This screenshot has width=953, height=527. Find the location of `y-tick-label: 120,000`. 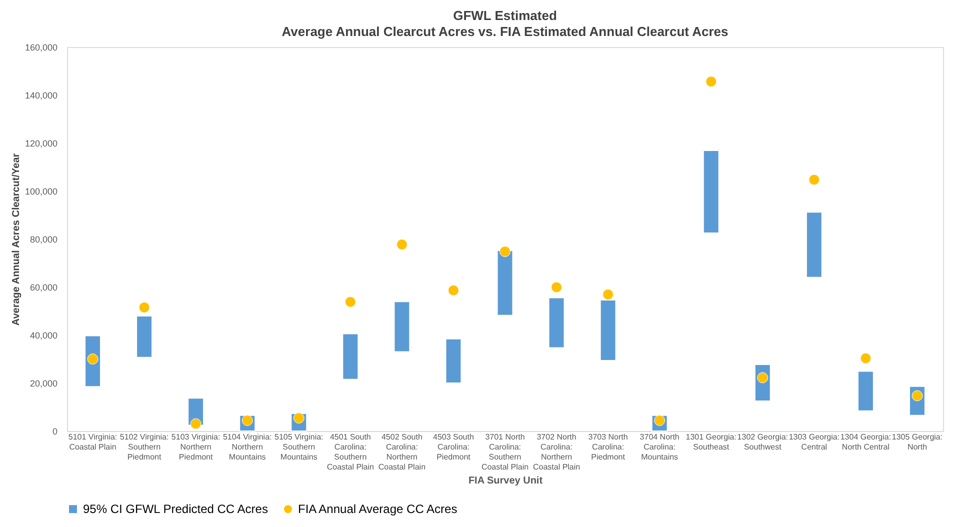

y-tick-label: 120,000 is located at coordinates (41, 143).